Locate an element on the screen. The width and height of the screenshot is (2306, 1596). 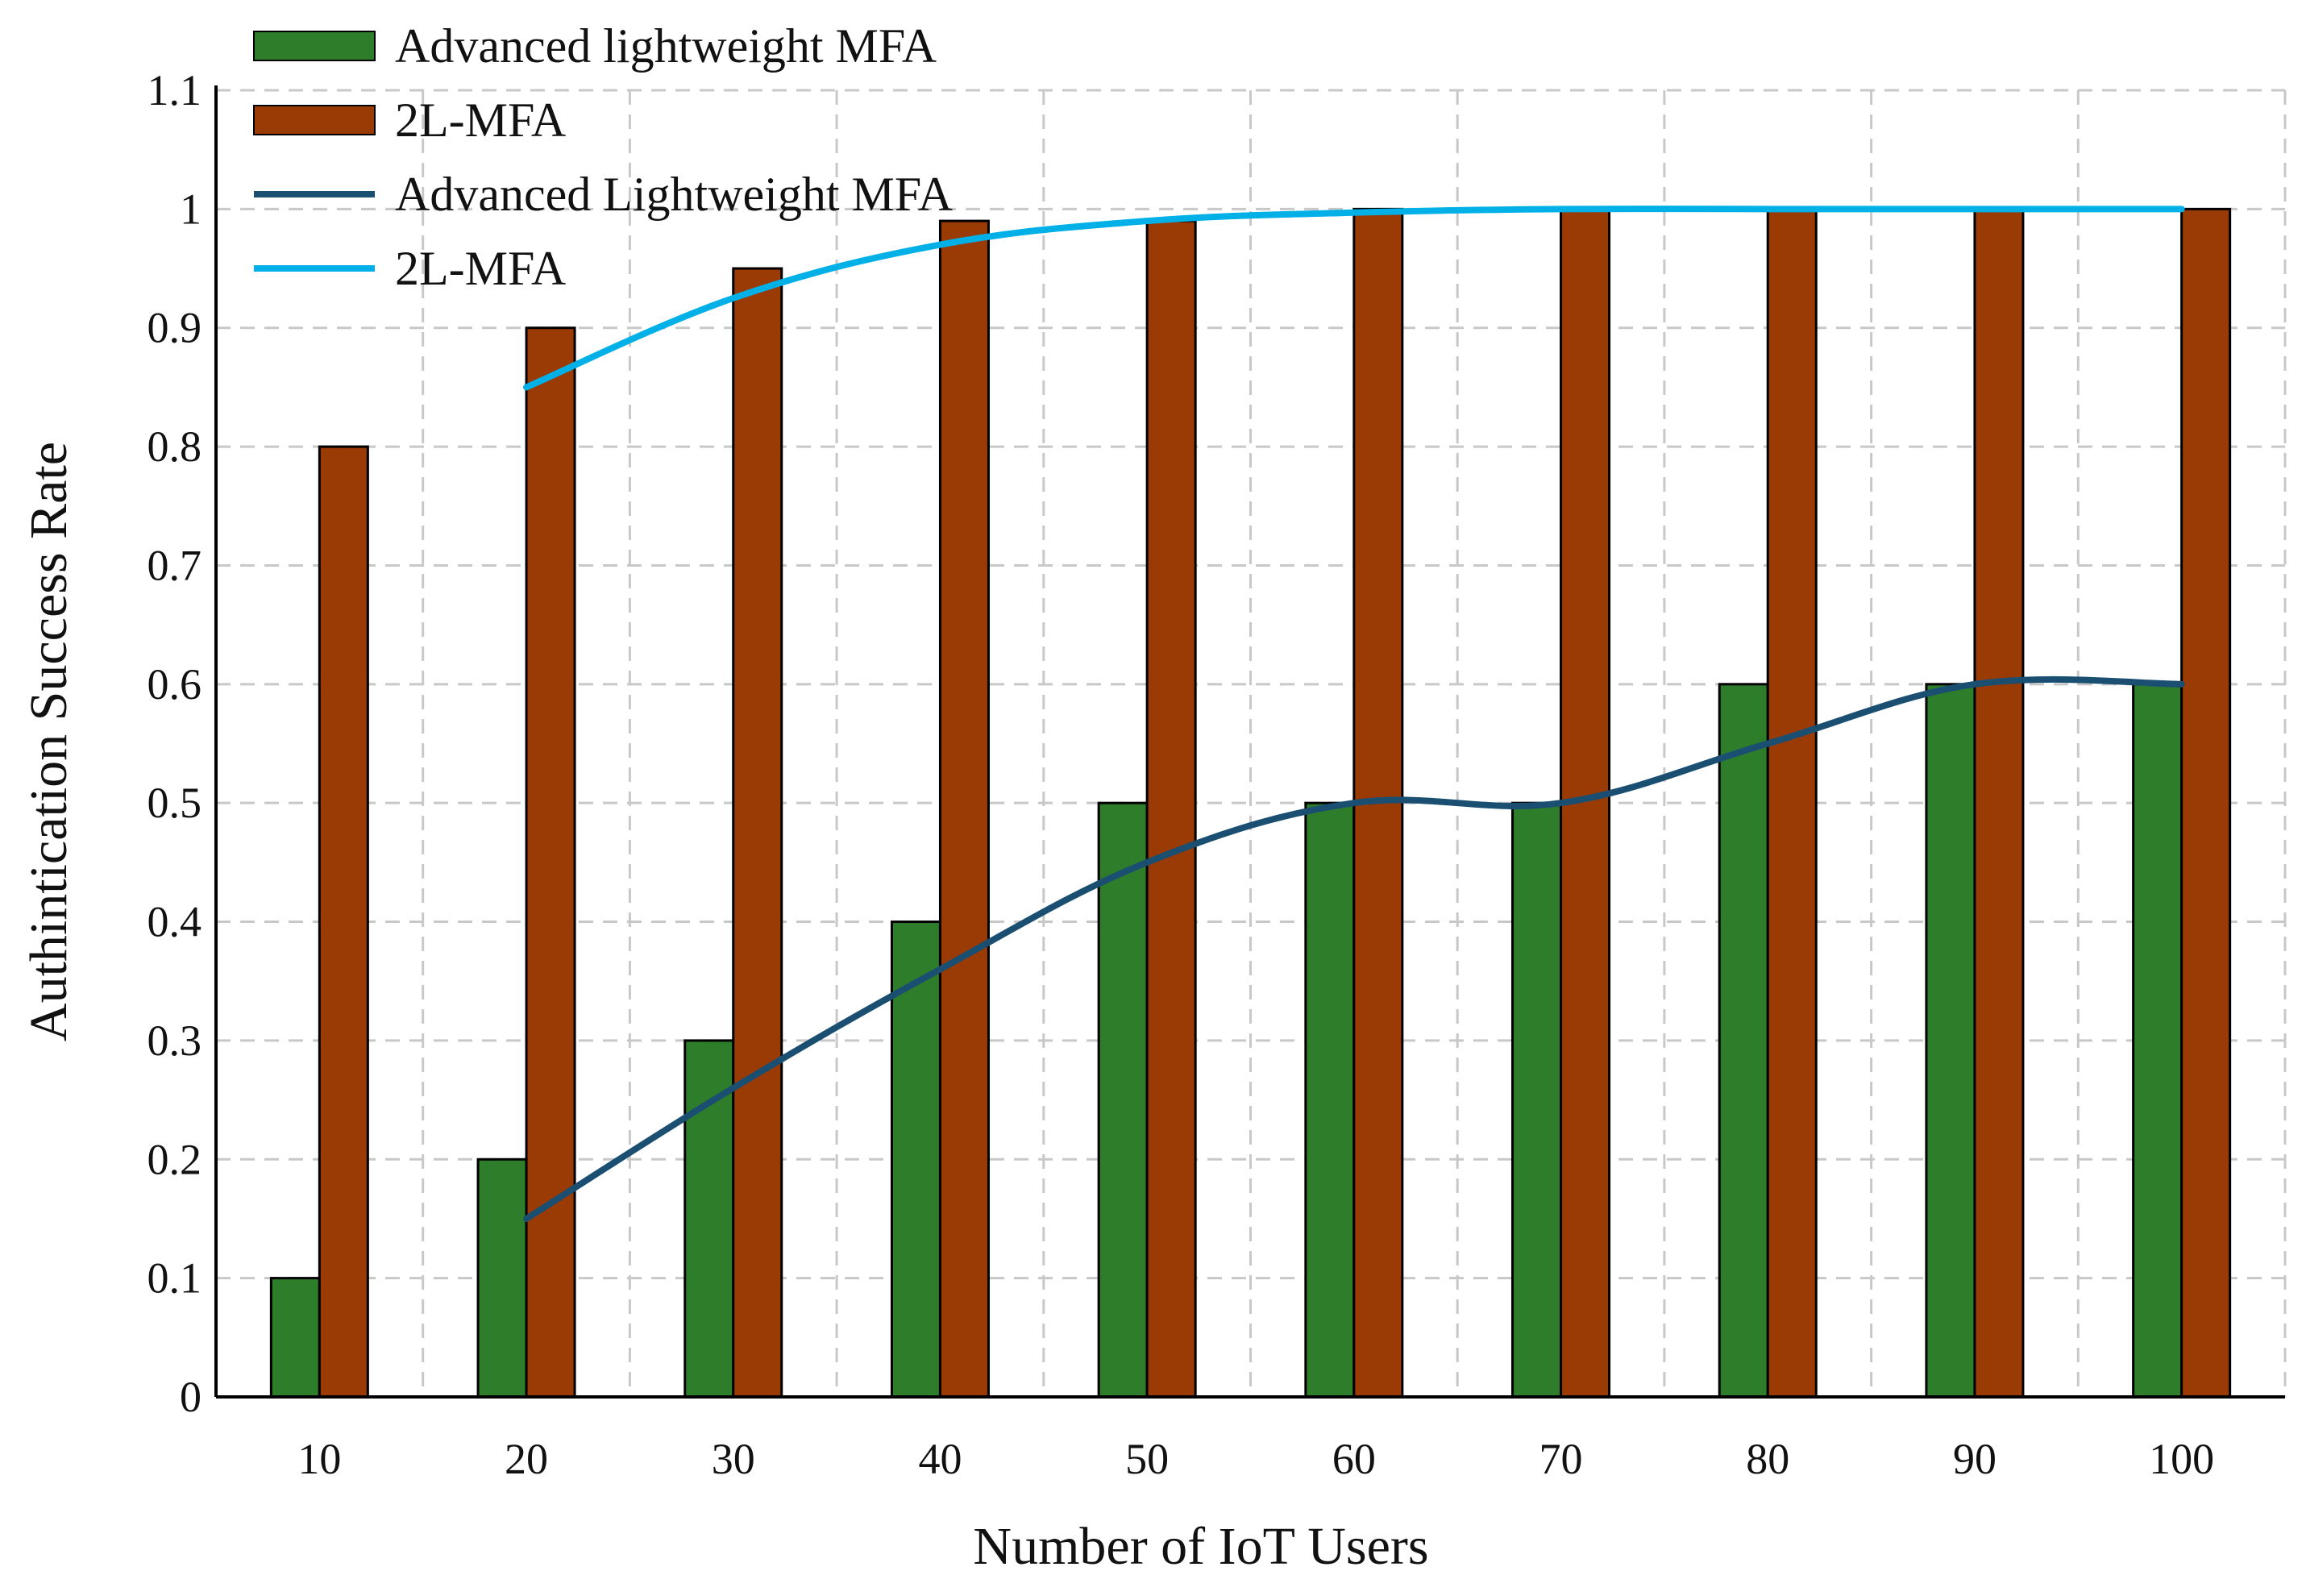
x-tick-label: 20 is located at coordinates (526, 1459).